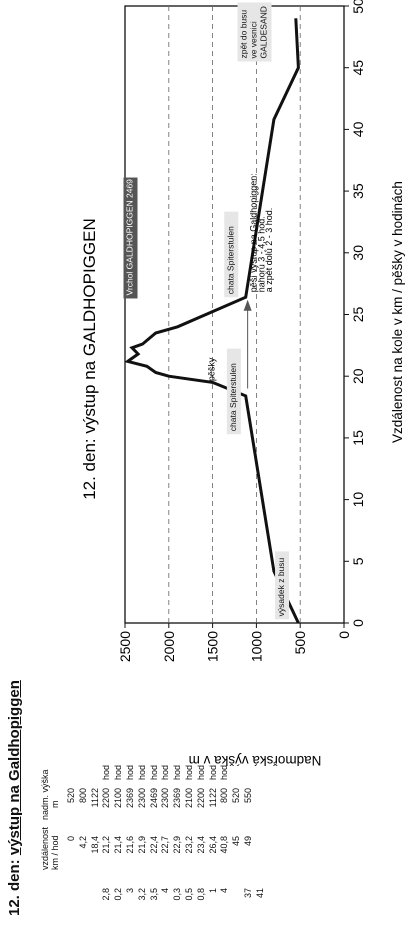 Image resolution: width=416 pixels, height=928 pixels. Describe the element at coordinates (169, 646) in the screenshot. I see `y-tick-label: 2000` at that location.